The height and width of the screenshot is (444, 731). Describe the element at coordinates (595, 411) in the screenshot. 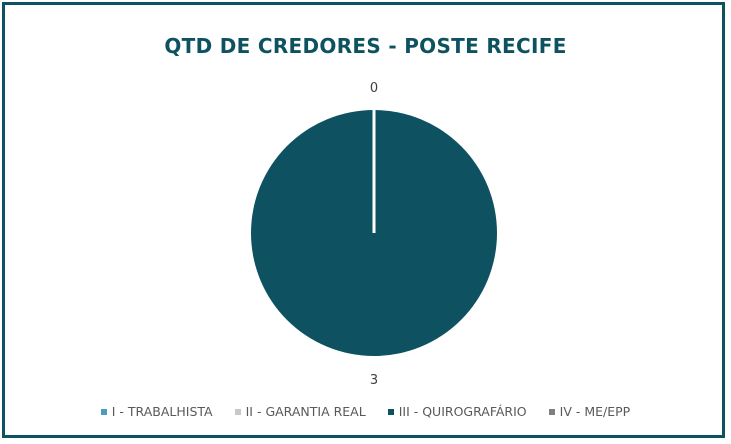

I see `legend-label: IV - ME/EPP` at that location.